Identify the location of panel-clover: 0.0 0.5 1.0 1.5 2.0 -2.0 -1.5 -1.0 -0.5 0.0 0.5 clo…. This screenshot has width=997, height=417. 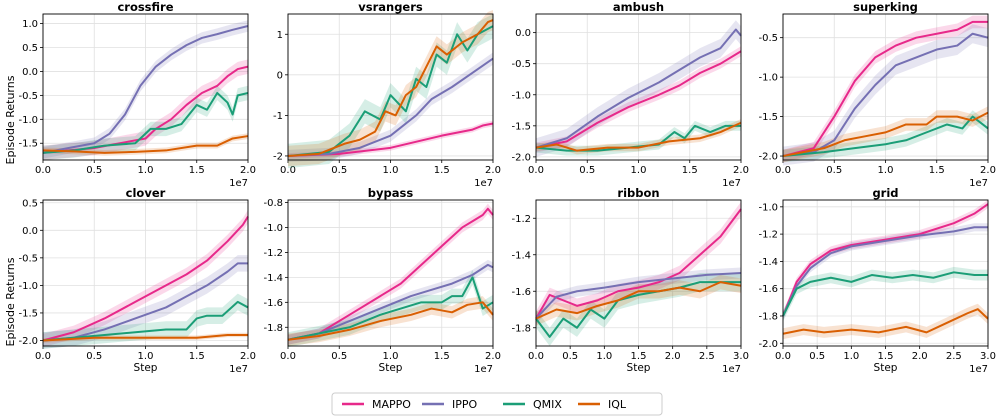
(136, 280).